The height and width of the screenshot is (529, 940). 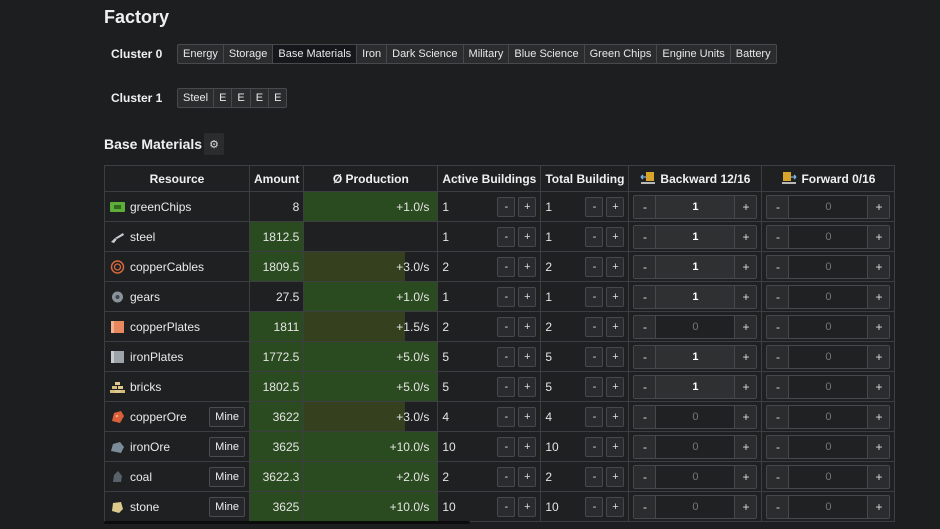 What do you see at coordinates (287, 522) in the screenshot?
I see `horizontal-scrollbar` at bounding box center [287, 522].